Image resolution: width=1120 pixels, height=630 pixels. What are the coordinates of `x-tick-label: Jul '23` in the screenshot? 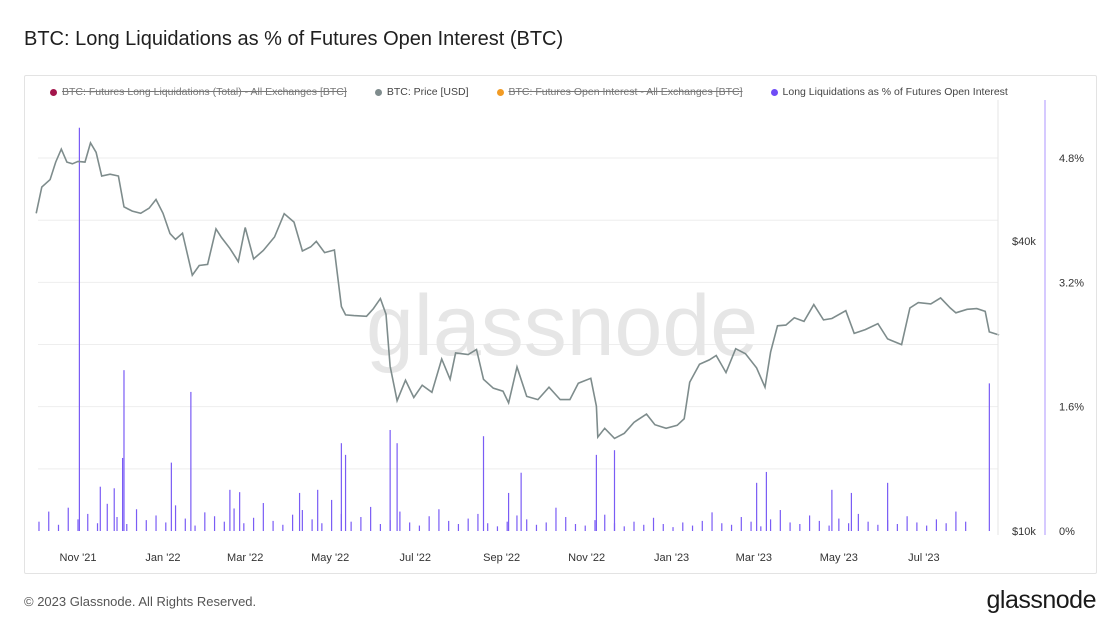 It's located at (923, 558).